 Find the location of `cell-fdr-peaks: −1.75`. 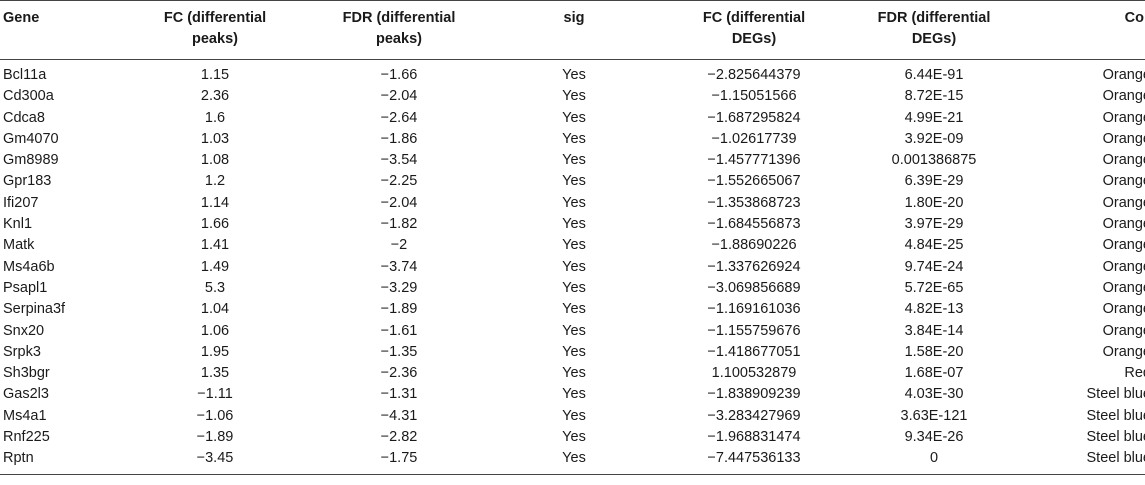

cell-fdr-peaks: −1.75 is located at coordinates (399, 458).